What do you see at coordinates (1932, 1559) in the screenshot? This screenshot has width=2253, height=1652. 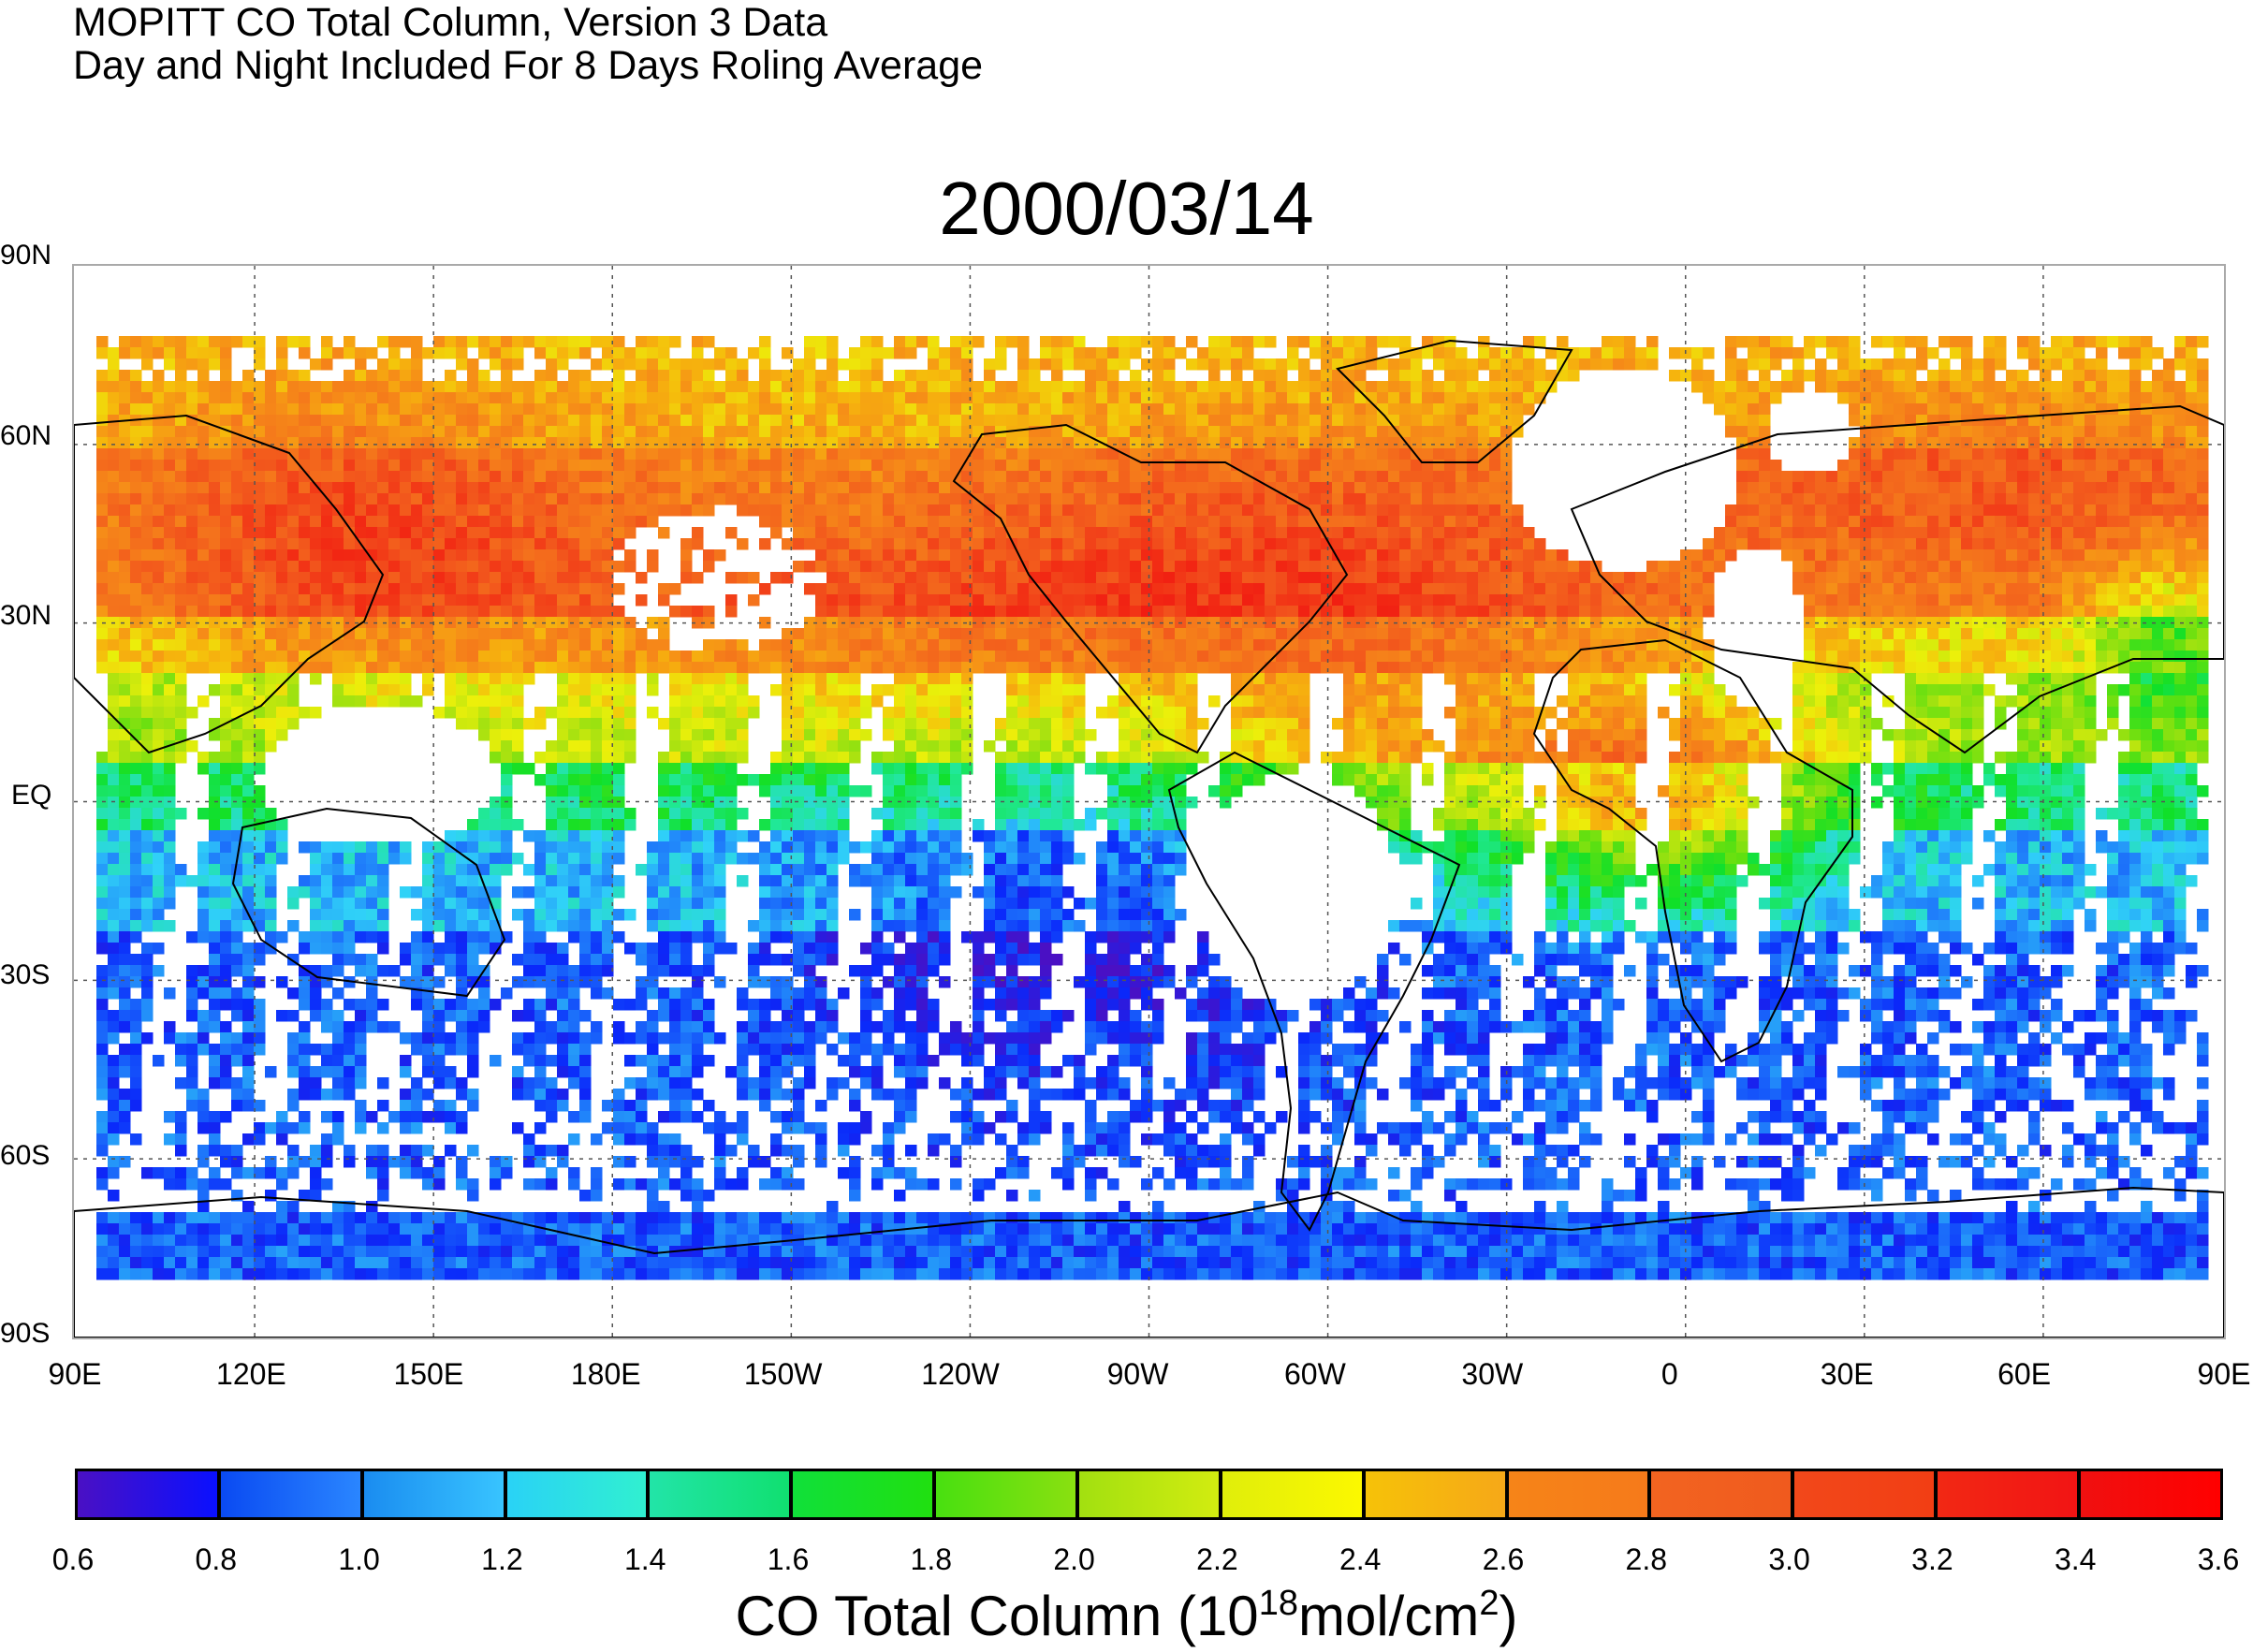 I see `colorbar-tick: 3.2` at bounding box center [1932, 1559].